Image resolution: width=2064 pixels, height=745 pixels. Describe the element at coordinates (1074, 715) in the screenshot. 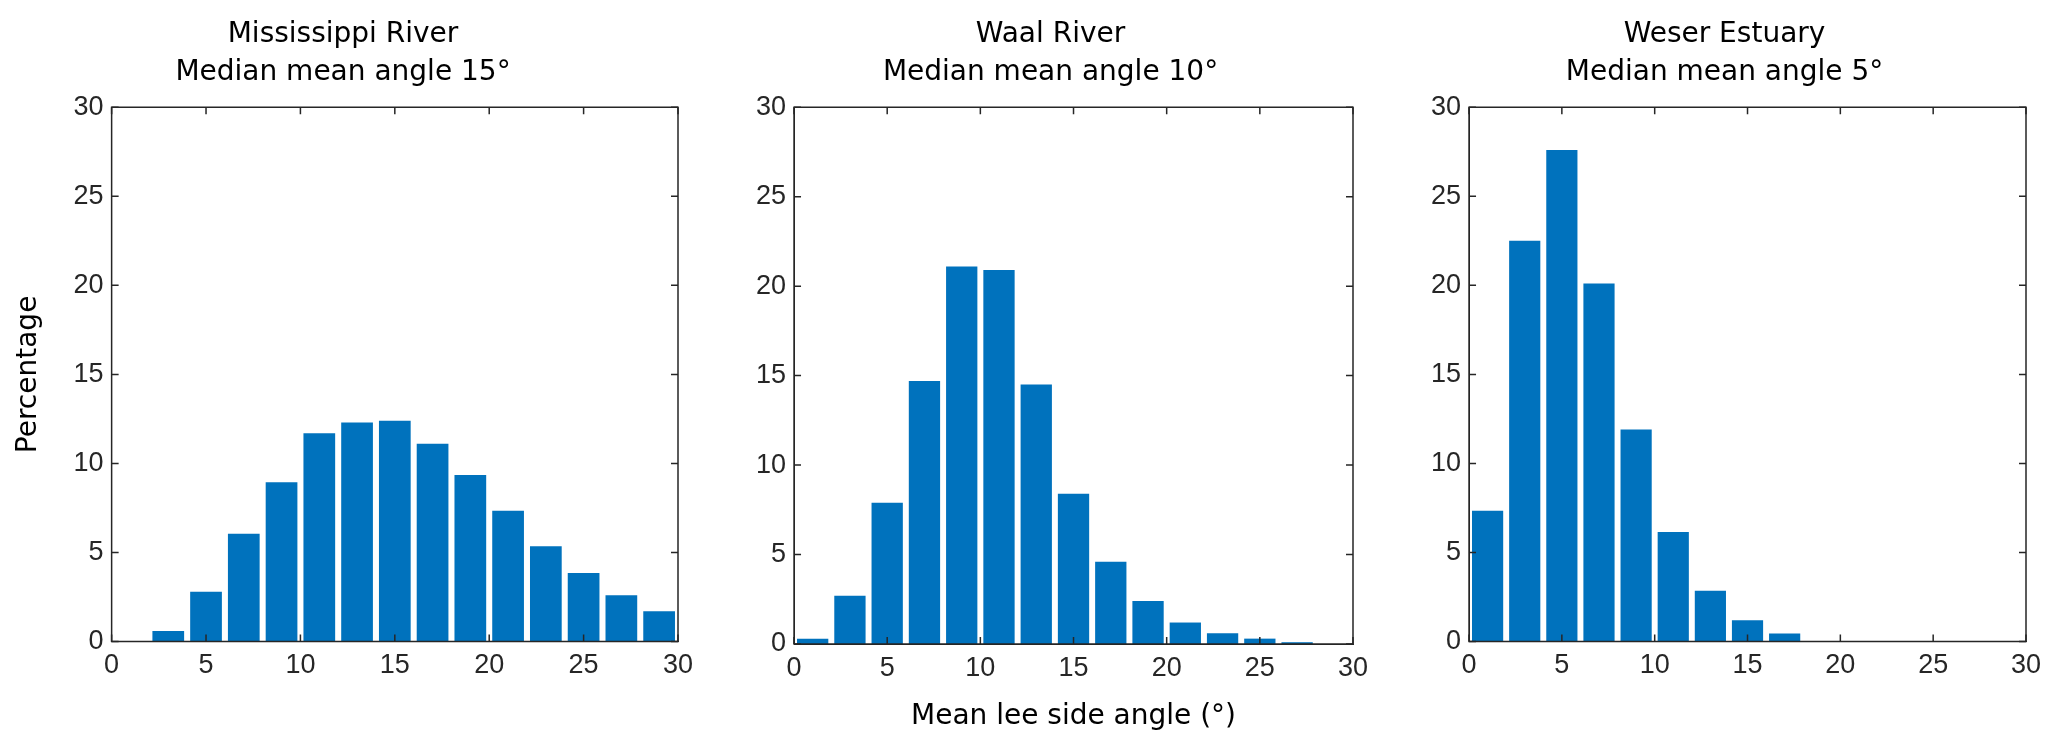

I see `x-axis-title: Mean lee side angle (°)` at that location.